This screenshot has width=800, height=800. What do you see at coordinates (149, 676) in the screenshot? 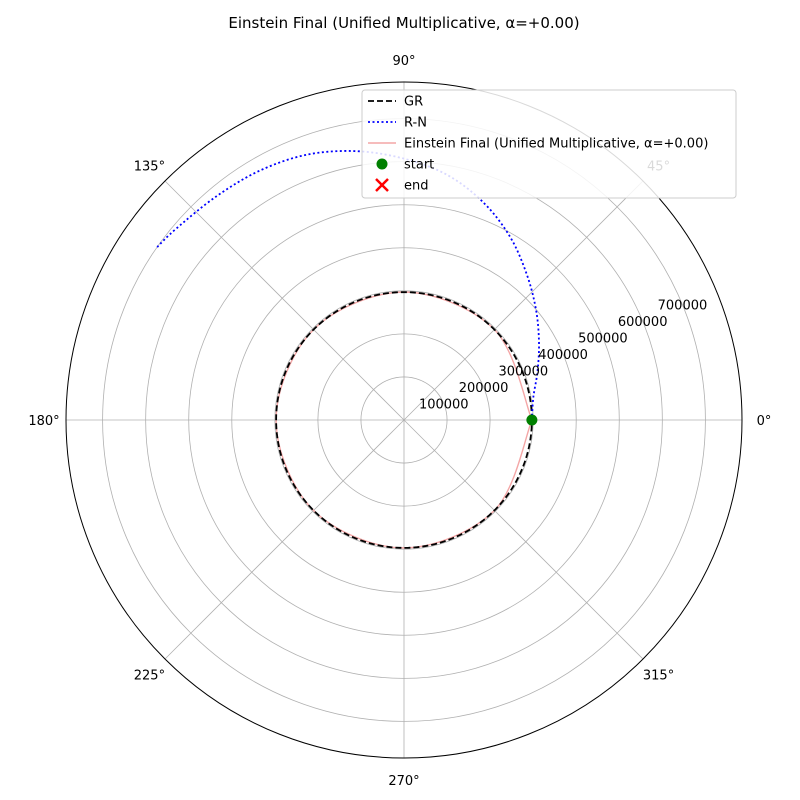
I see `theta-tick-label: 225°` at bounding box center [149, 676].